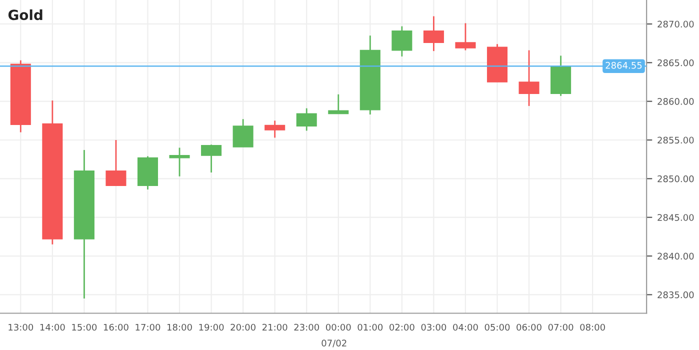  I want to click on y-tick-label: 2870.00, so click(676, 24).